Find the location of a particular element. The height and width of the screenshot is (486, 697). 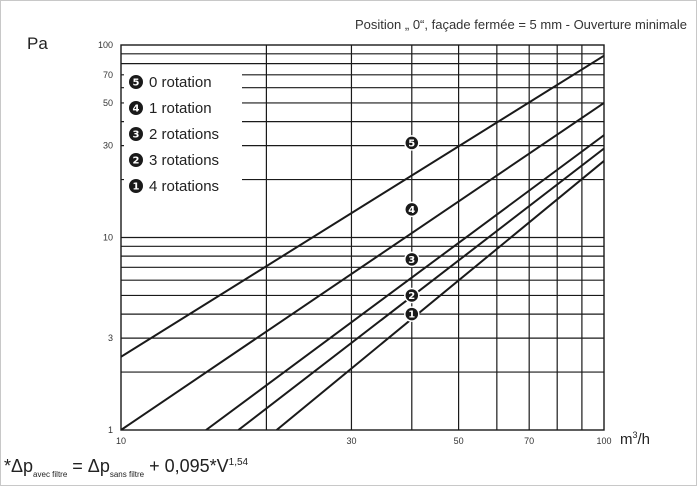

legend-marker-label: 1 is located at coordinates (136, 187).